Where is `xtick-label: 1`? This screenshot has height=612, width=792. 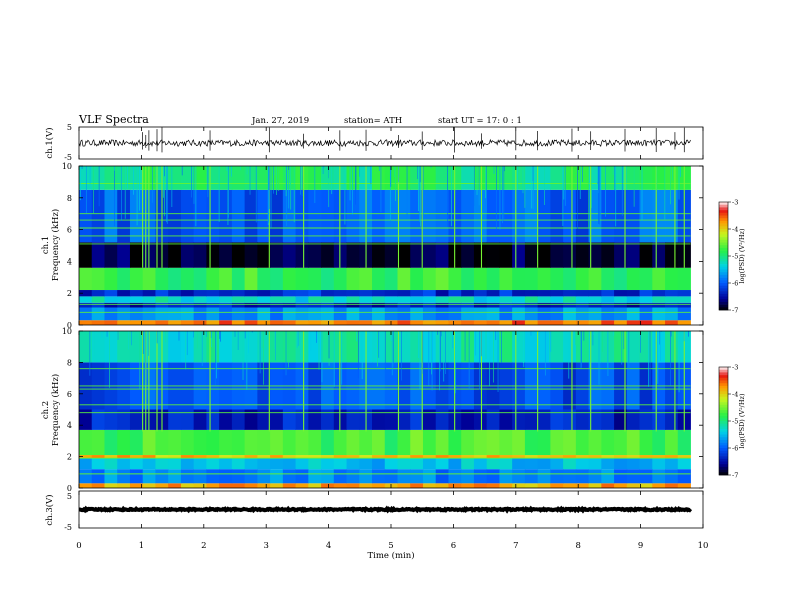
xtick-label: 1 is located at coordinates (141, 546).